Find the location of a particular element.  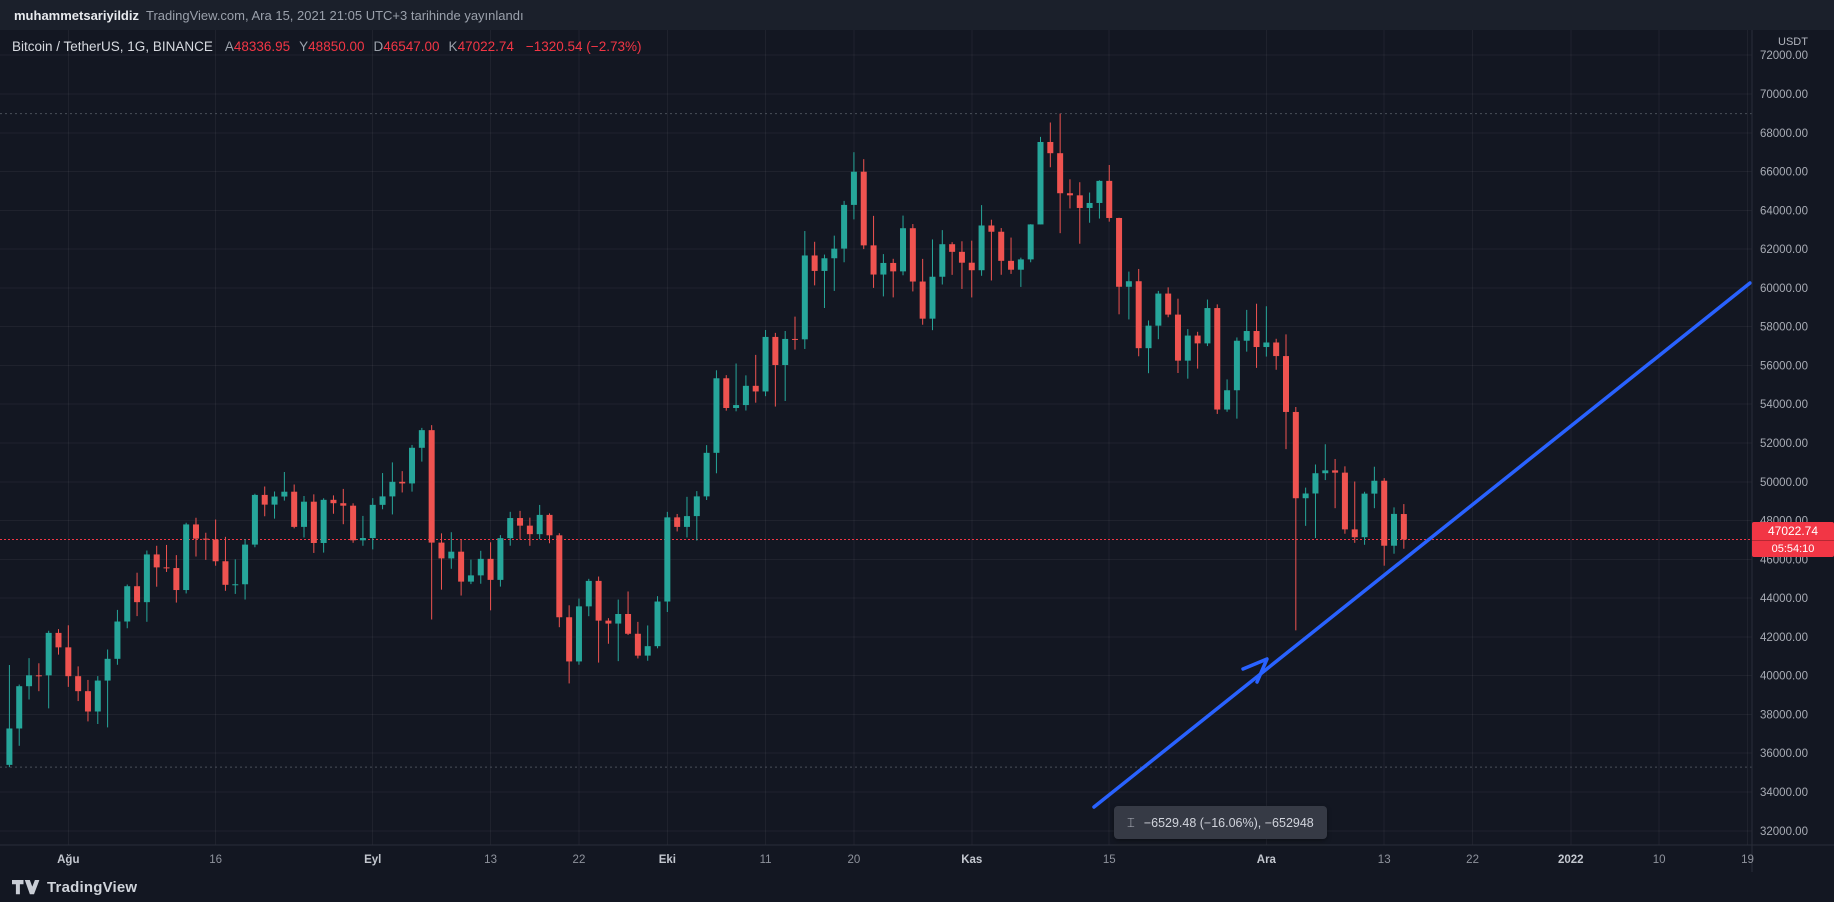

svg-text: 36000.00 is located at coordinates (1784, 754).